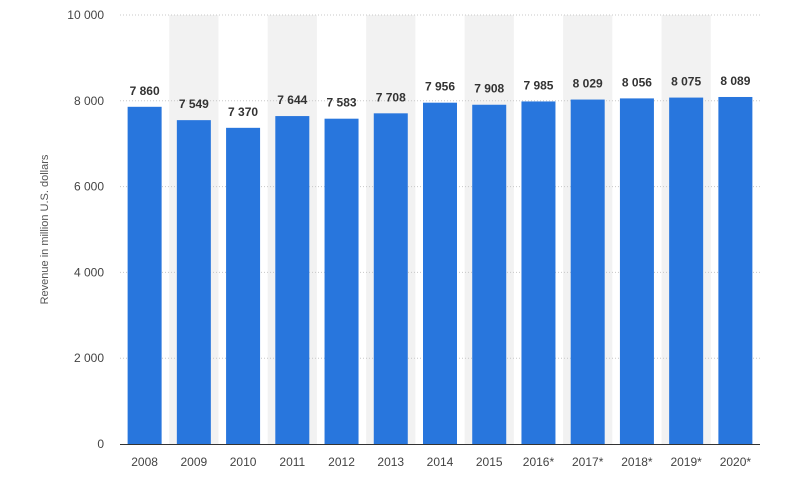 The height and width of the screenshot is (495, 792). What do you see at coordinates (89, 272) in the screenshot?
I see `y-tick-label: 4 000` at bounding box center [89, 272].